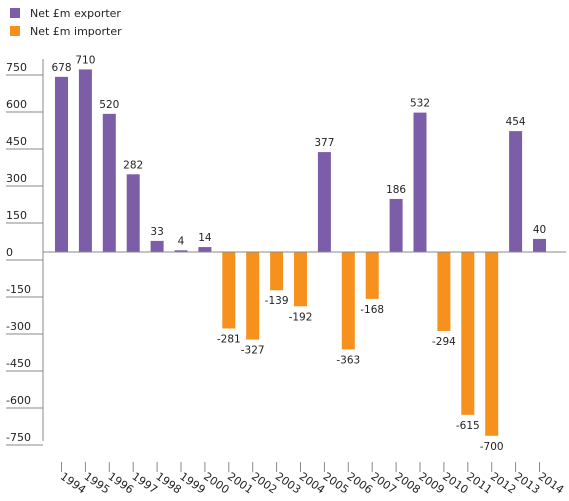  Describe the element at coordinates (240, 483) in the screenshot. I see `x-tick-label-2001: 2001` at that location.